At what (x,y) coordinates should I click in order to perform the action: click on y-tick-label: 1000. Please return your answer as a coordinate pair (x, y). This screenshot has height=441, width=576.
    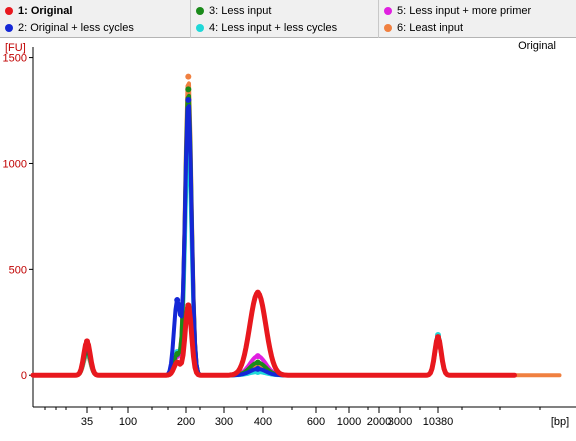
    Looking at the image, I should click on (15, 164).